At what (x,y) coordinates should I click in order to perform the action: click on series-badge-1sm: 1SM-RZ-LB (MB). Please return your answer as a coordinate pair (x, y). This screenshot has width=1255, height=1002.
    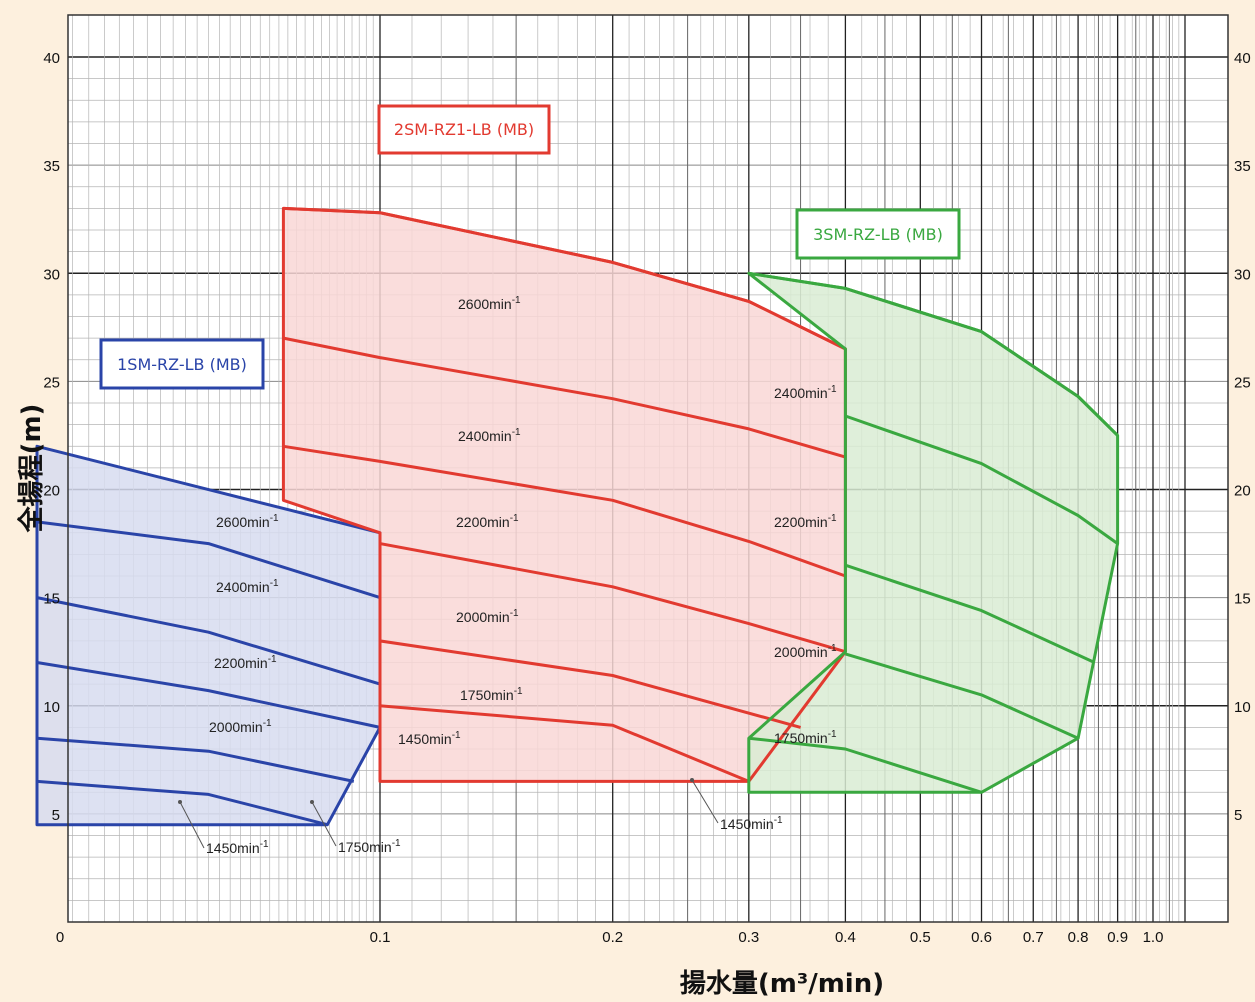
    Looking at the image, I should click on (182, 364).